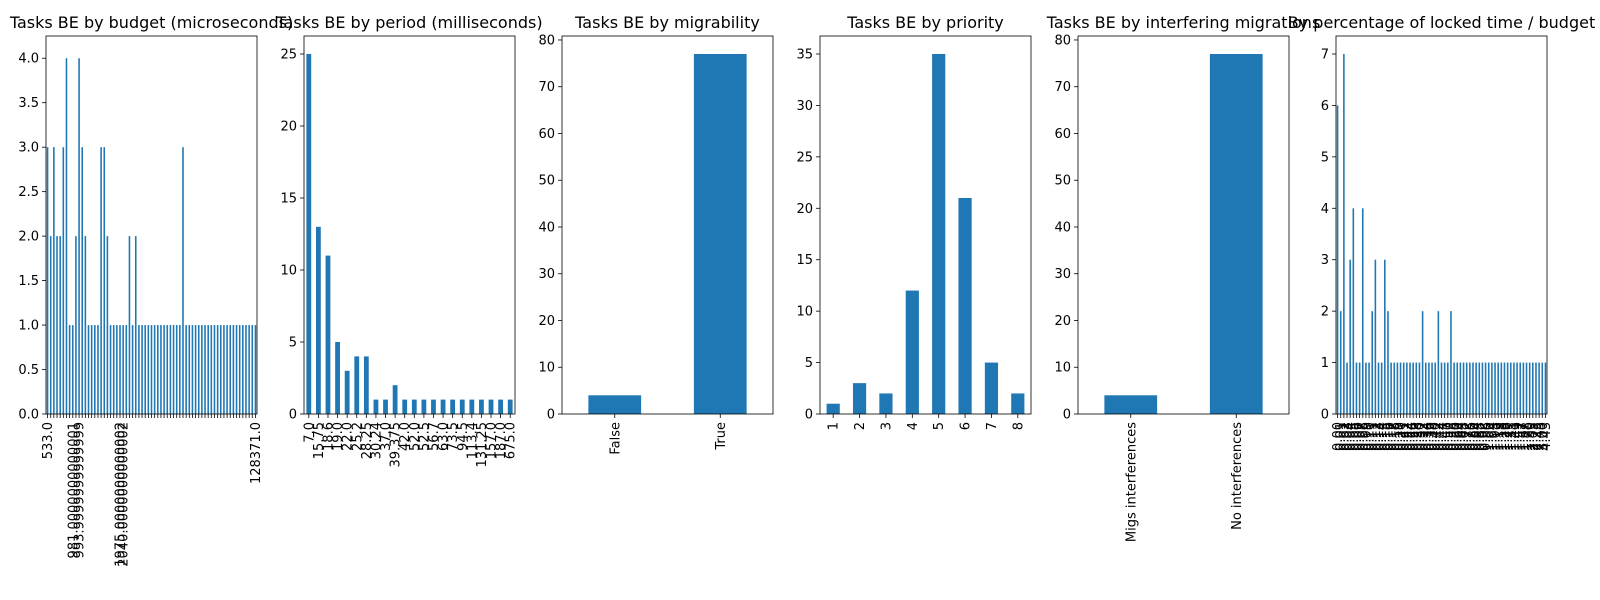  I want to click on x-tick-label: 0.26, so click(1414, 436).